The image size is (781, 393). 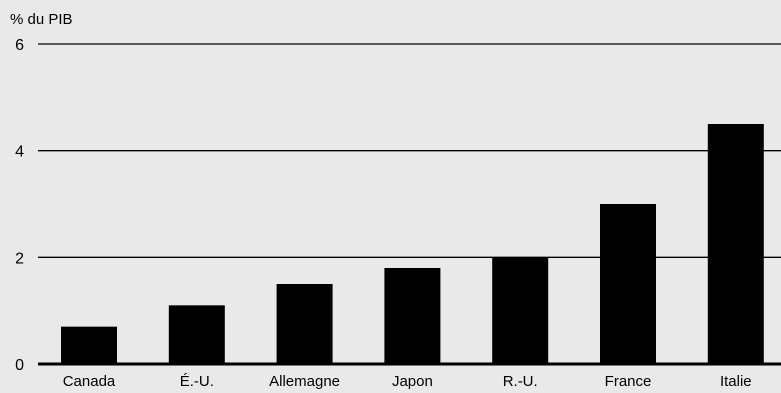 What do you see at coordinates (19, 258) in the screenshot?
I see `y-tick-label: 2` at bounding box center [19, 258].